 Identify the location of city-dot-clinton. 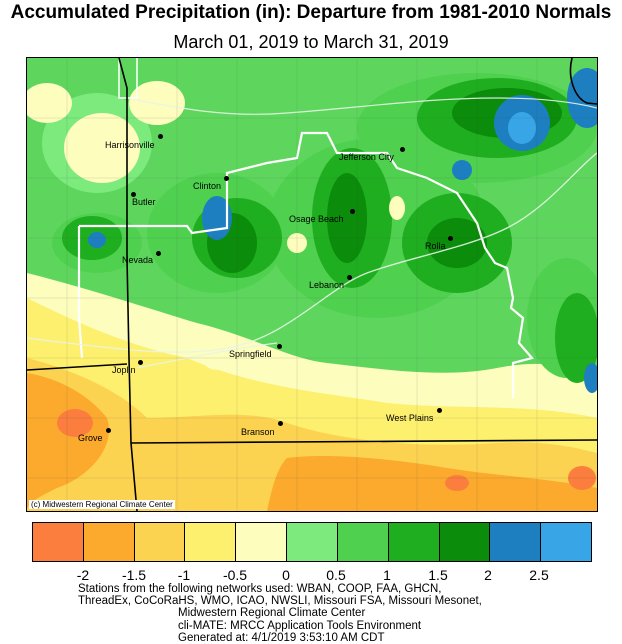
(226, 178).